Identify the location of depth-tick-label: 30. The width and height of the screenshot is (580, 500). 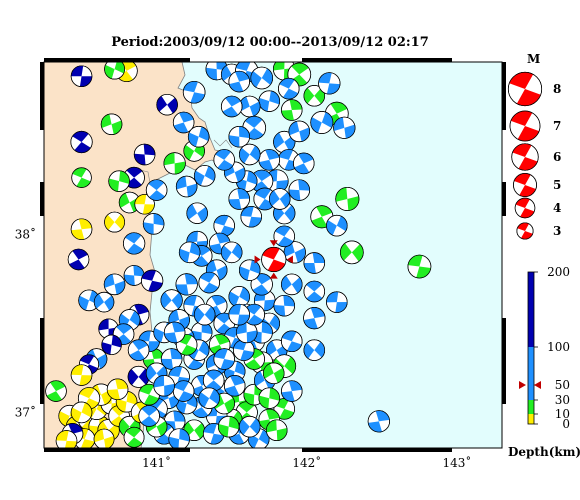
(562, 400).